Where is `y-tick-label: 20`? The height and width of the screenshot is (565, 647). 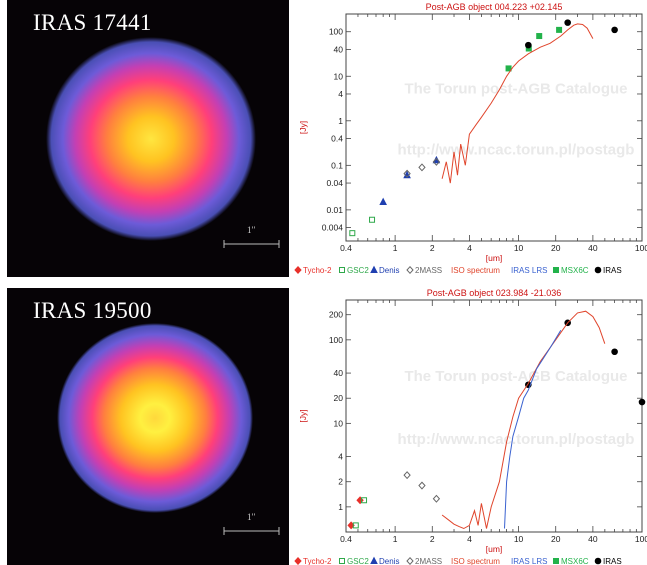
y-tick-label: 20 is located at coordinates (339, 398).